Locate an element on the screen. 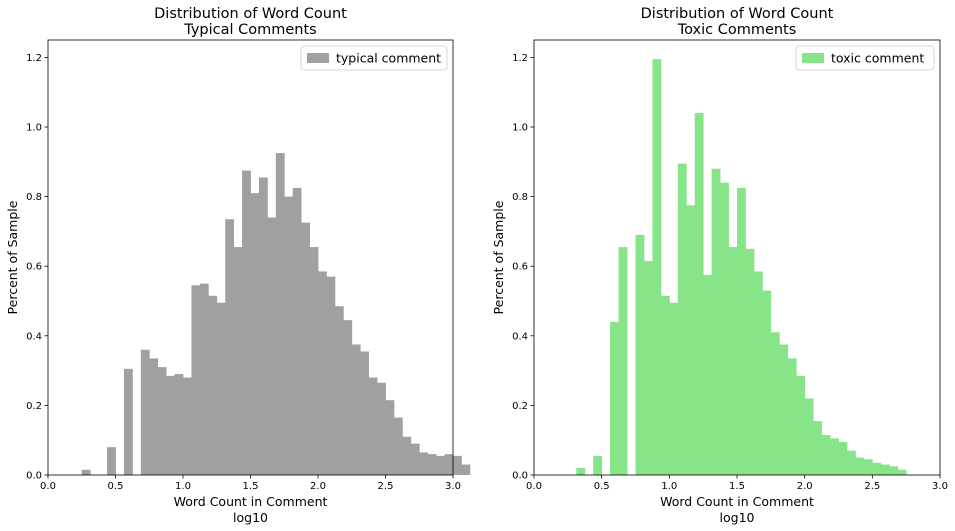 The height and width of the screenshot is (531, 955). legend-swatch is located at coordinates (813, 58).